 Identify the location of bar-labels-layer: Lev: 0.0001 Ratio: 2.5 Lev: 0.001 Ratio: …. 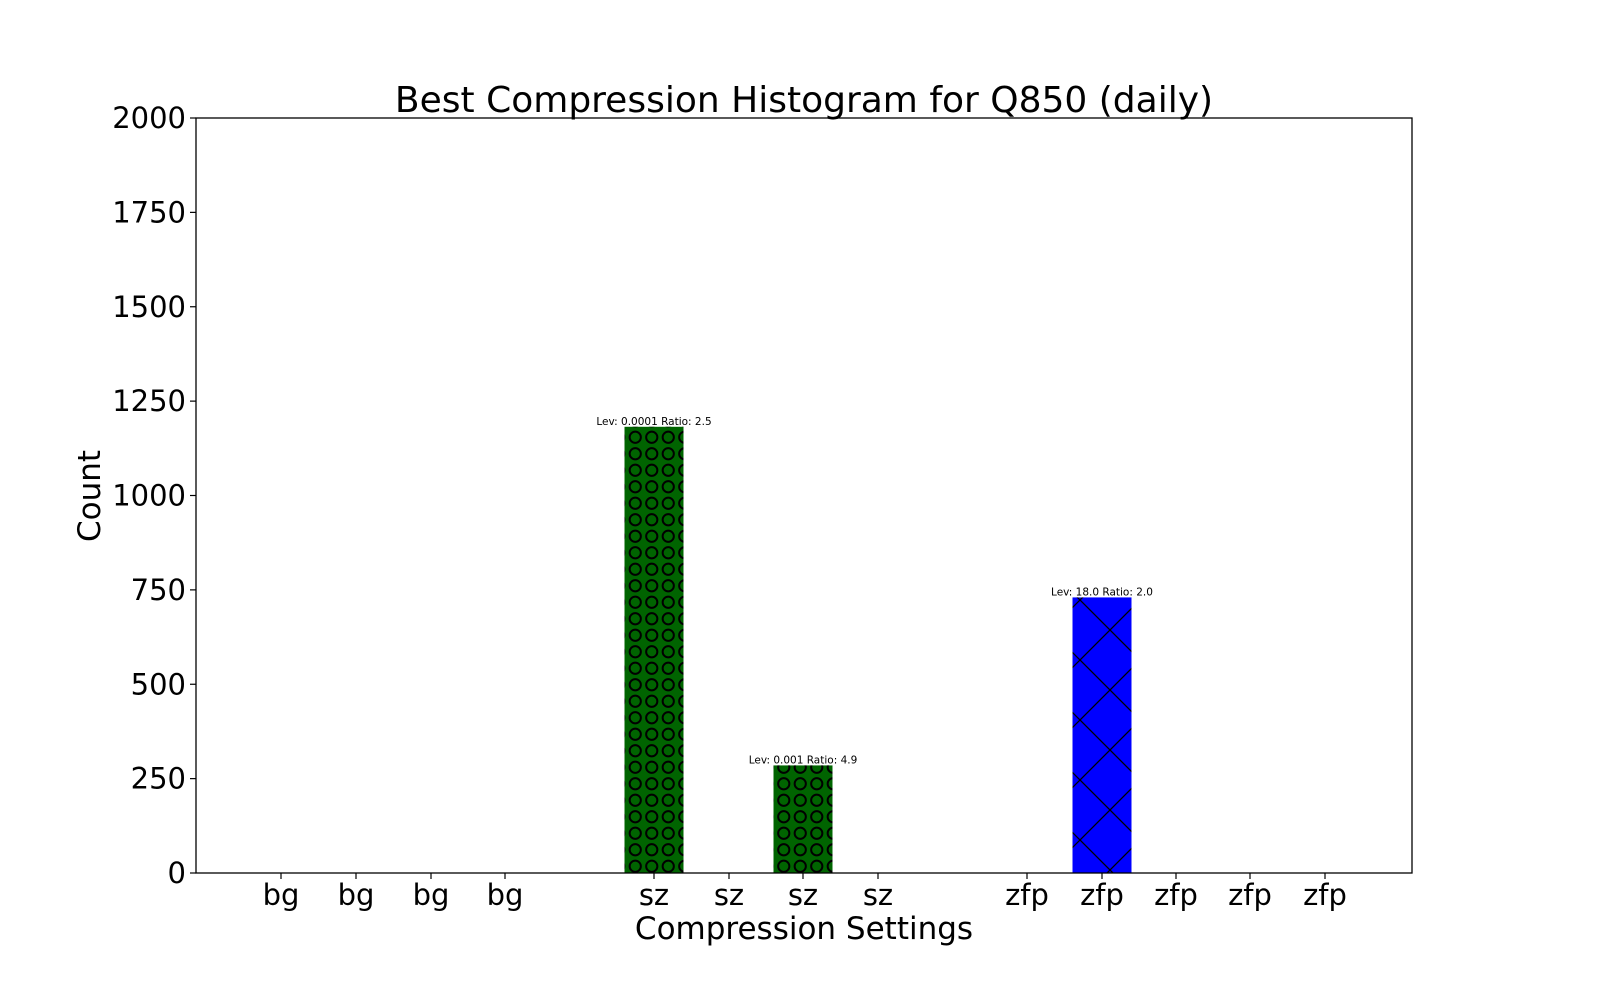
(874, 591).